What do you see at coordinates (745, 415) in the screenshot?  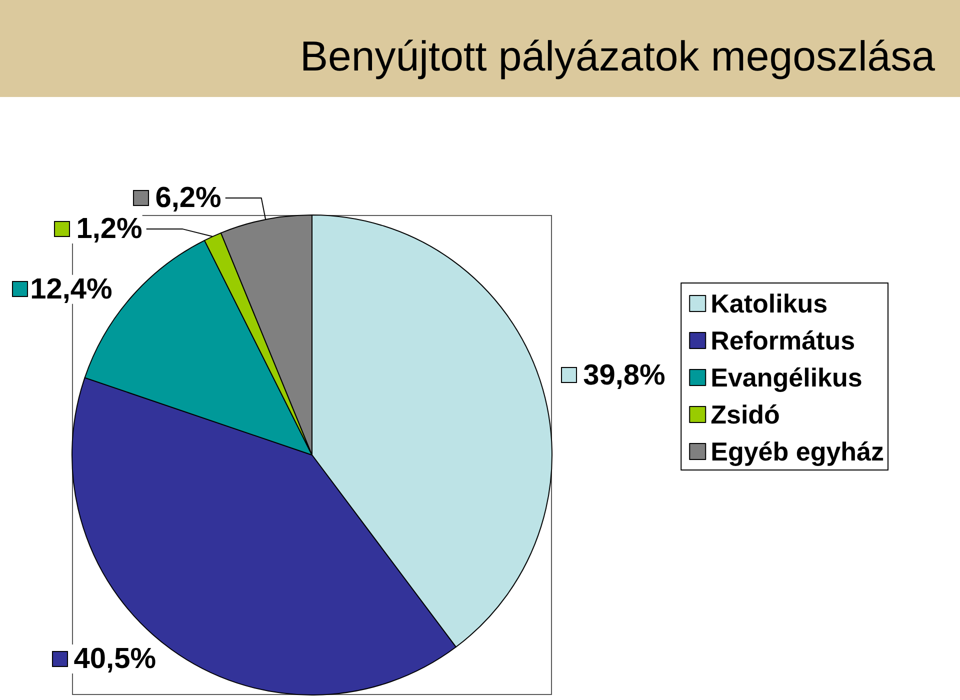 I see `legend-label: Zsidó` at bounding box center [745, 415].